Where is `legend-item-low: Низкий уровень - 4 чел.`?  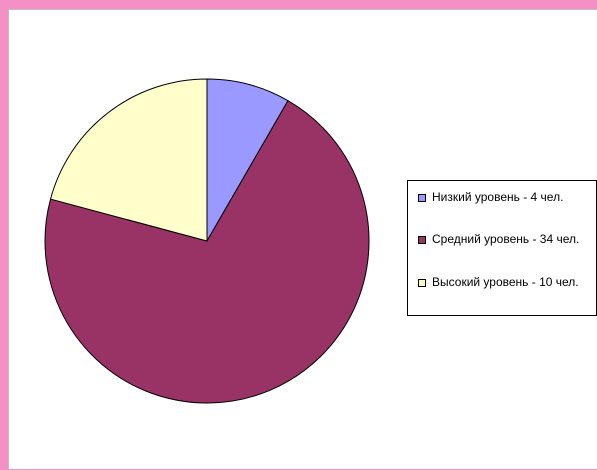
legend-item-low: Низкий уровень - 4 чел. is located at coordinates (507, 197).